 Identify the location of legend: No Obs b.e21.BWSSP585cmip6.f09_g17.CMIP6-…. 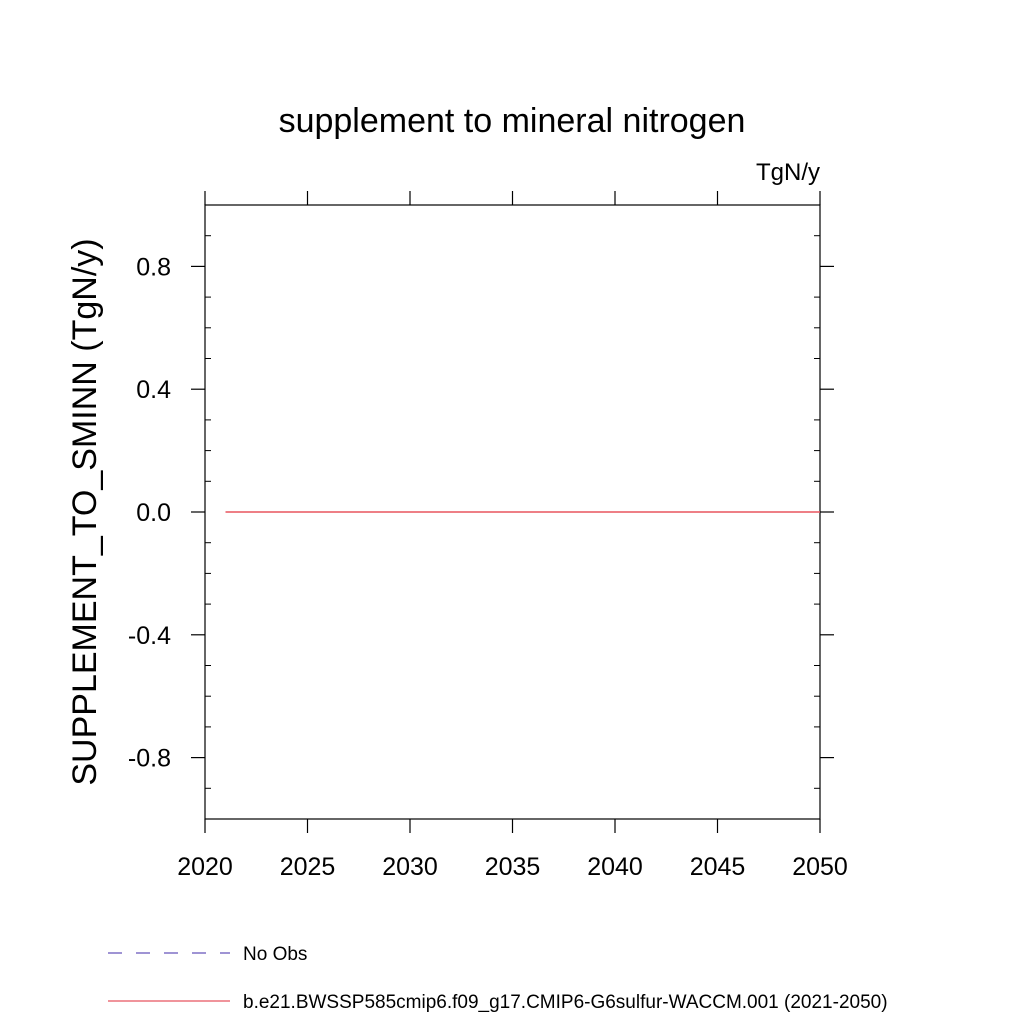
(498, 978).